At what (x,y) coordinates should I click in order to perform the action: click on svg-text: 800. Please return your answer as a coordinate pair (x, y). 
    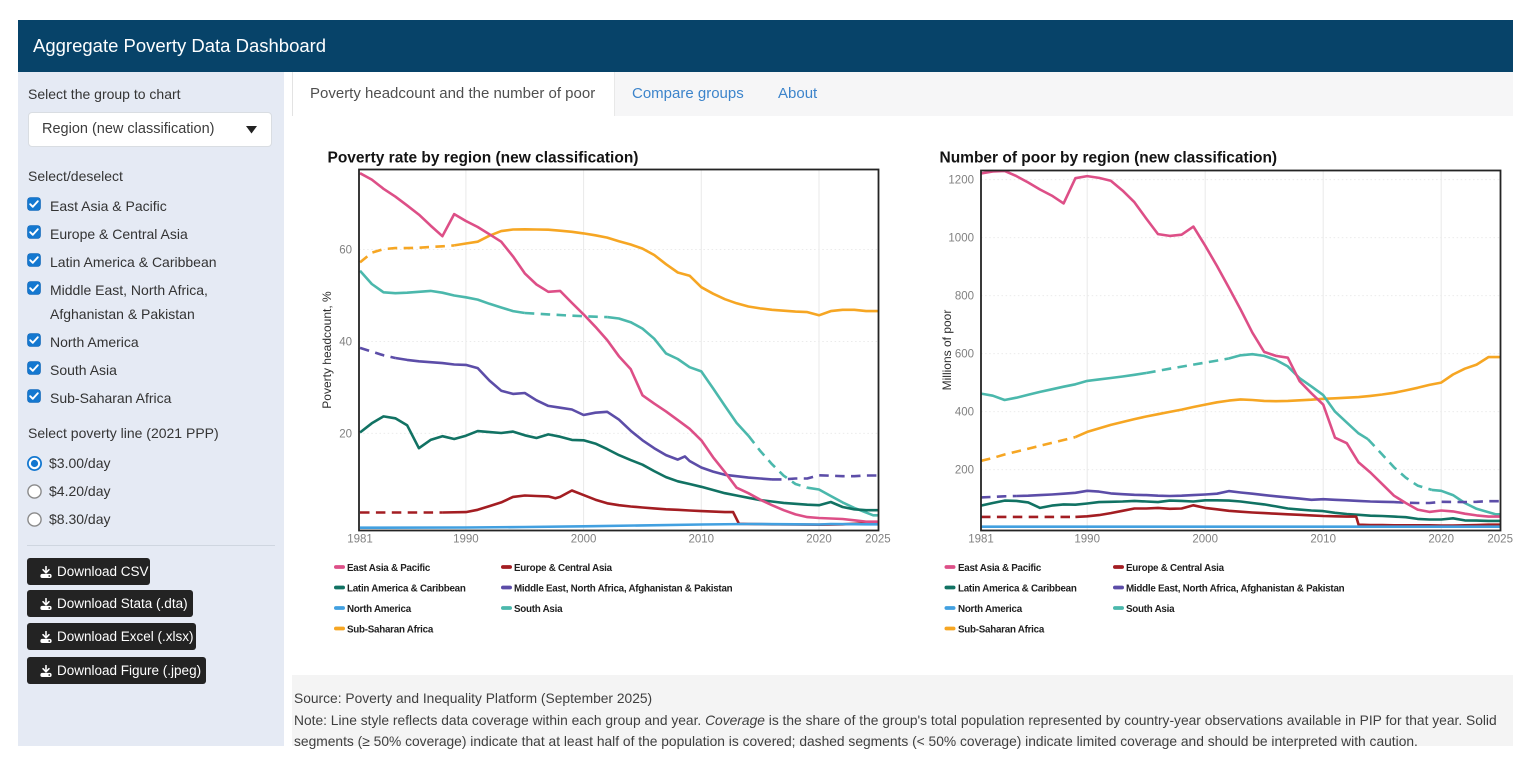
    Looking at the image, I should click on (964, 297).